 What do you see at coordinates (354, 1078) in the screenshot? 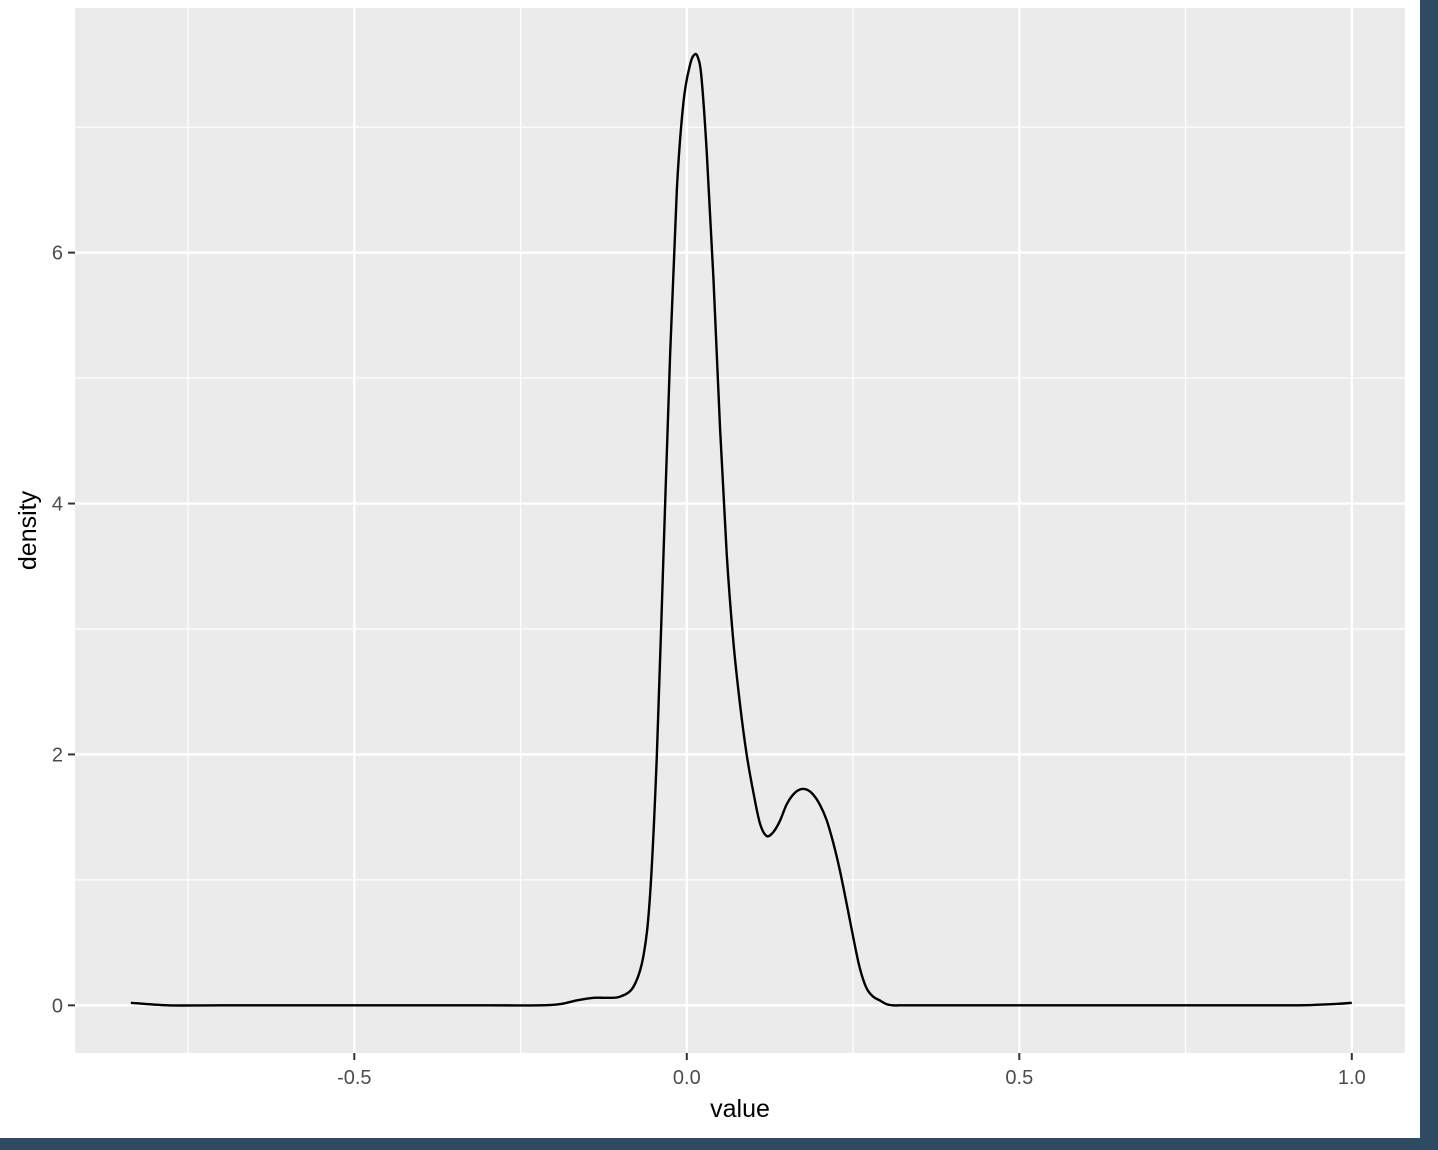
I see `x-tick-label: -0.5` at bounding box center [354, 1078].